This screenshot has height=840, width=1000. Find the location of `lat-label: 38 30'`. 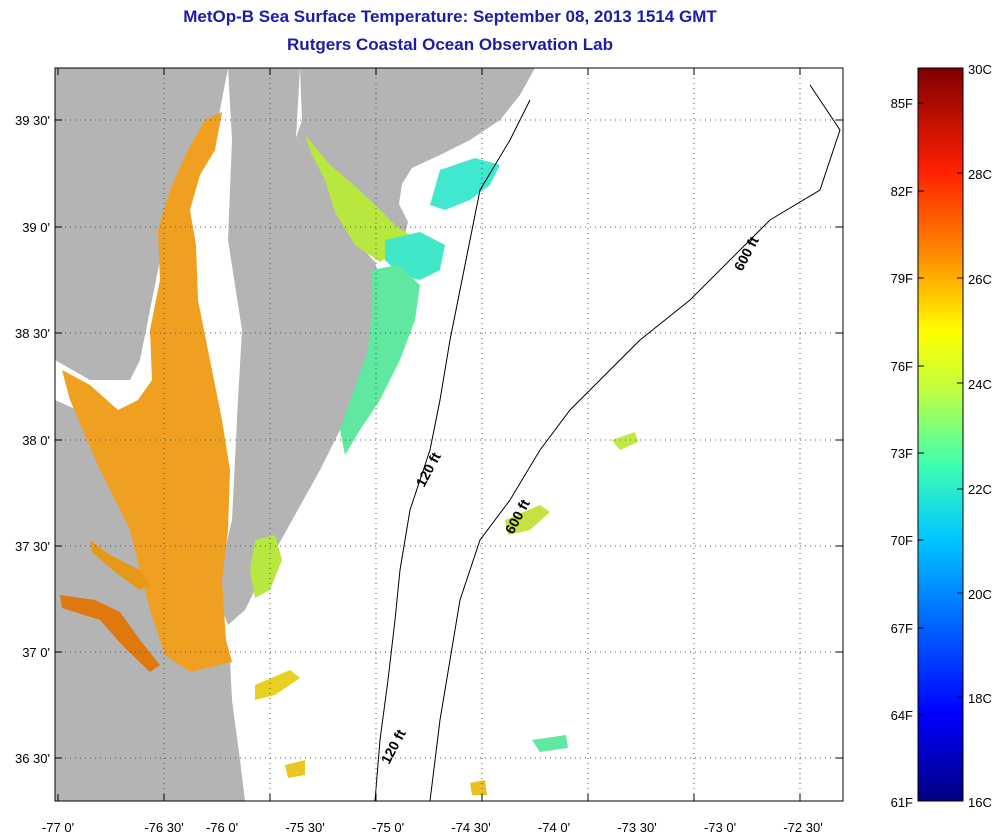

lat-label: 38 30' is located at coordinates (32, 333).